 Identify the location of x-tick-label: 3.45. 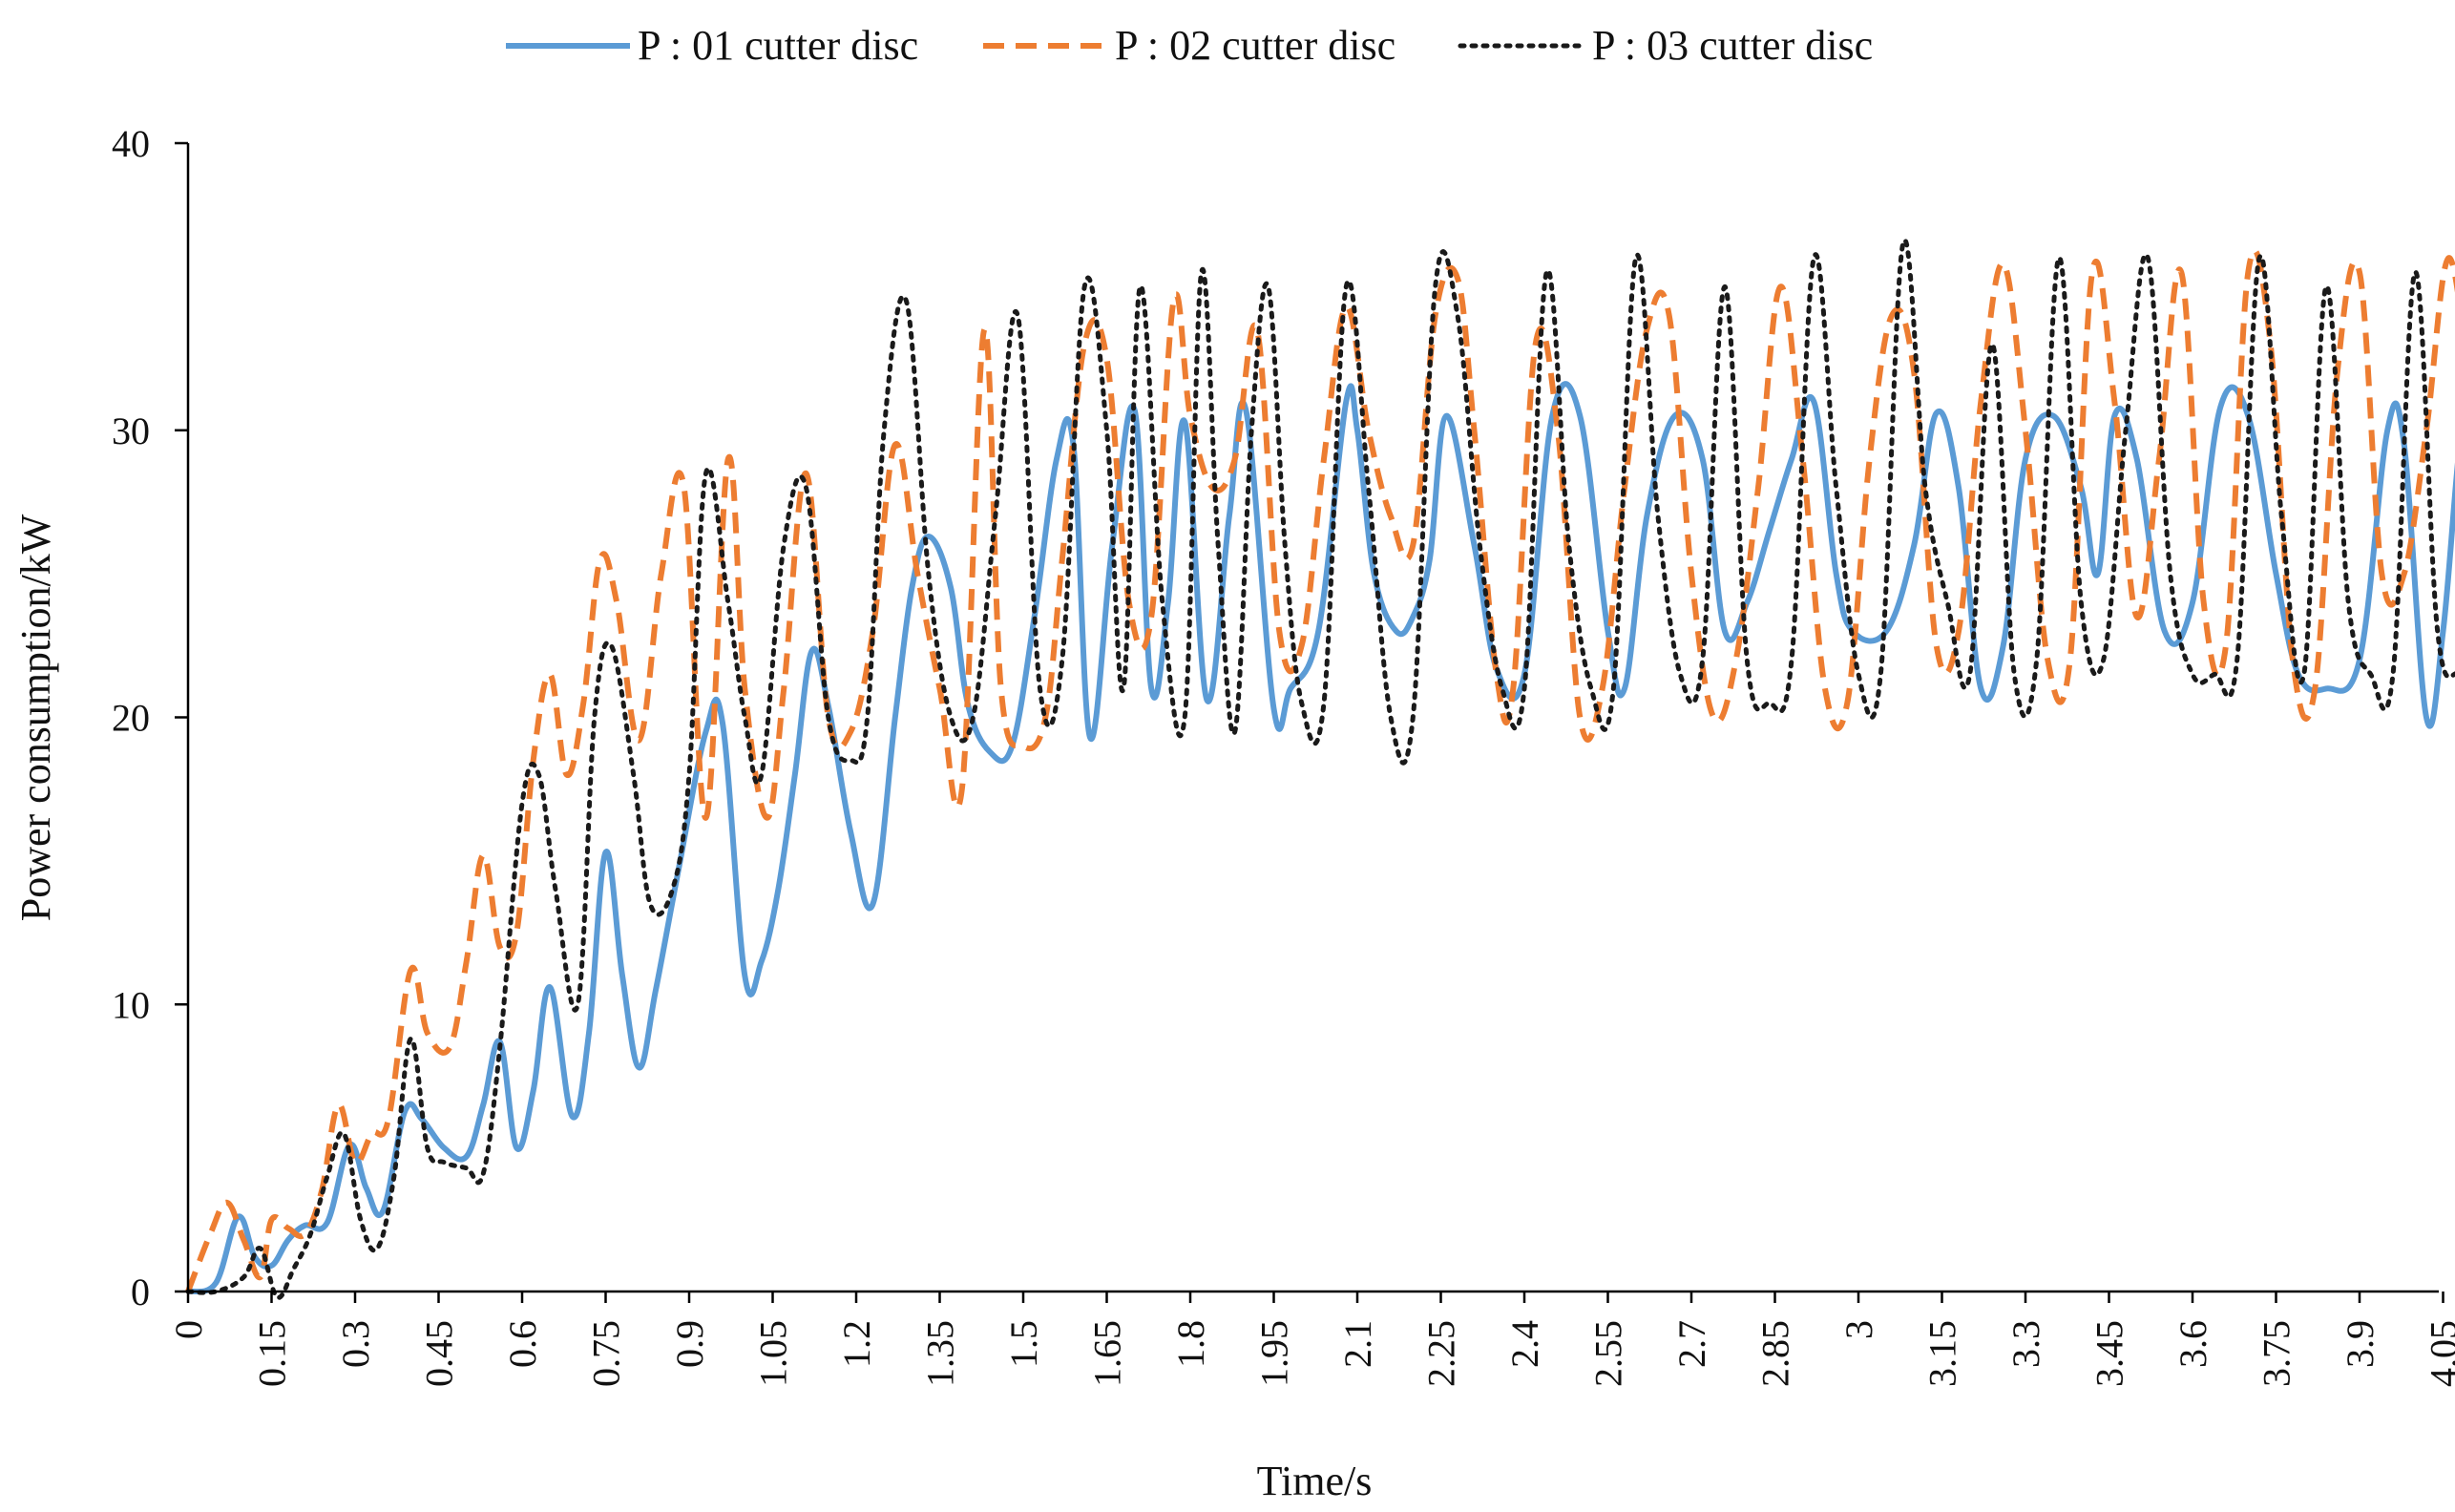
(2109, 1353).